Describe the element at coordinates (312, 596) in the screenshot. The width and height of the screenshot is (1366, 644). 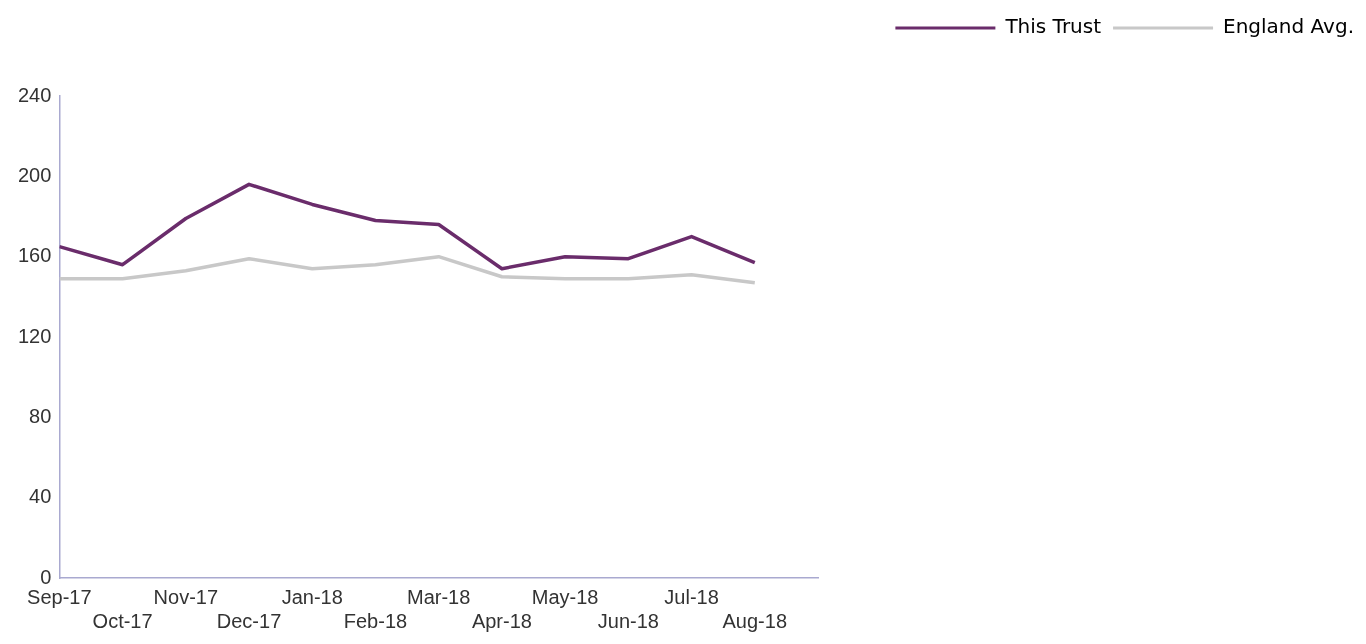
I see `x-tick-label: Jan-18` at that location.